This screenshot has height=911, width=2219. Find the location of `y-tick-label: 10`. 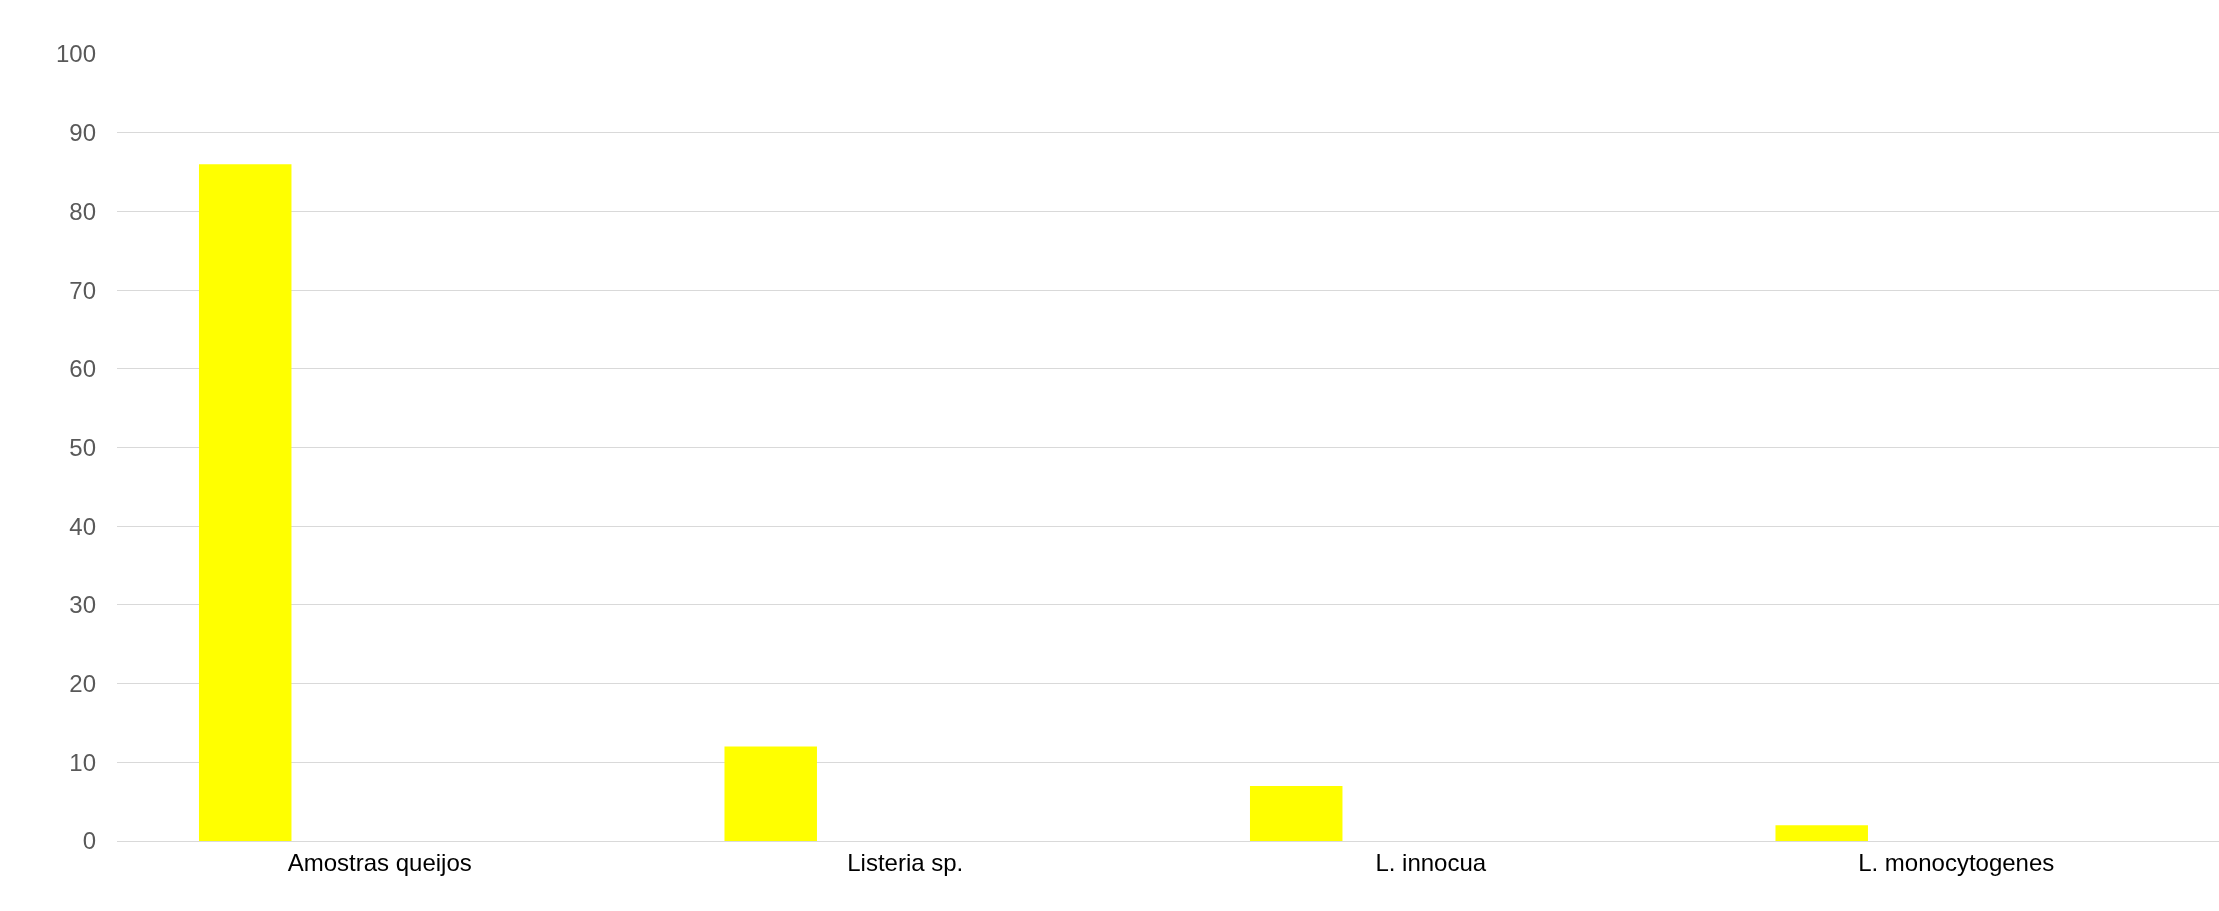

y-tick-label: 10 is located at coordinates (82, 762).